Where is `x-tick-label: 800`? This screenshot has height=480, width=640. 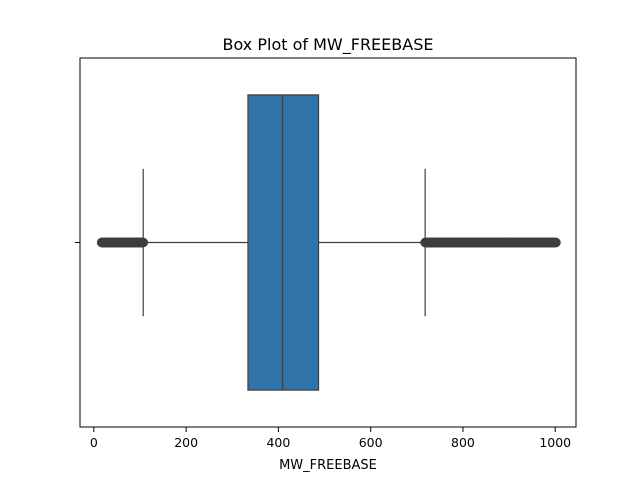
x-tick-label: 800 is located at coordinates (463, 442).